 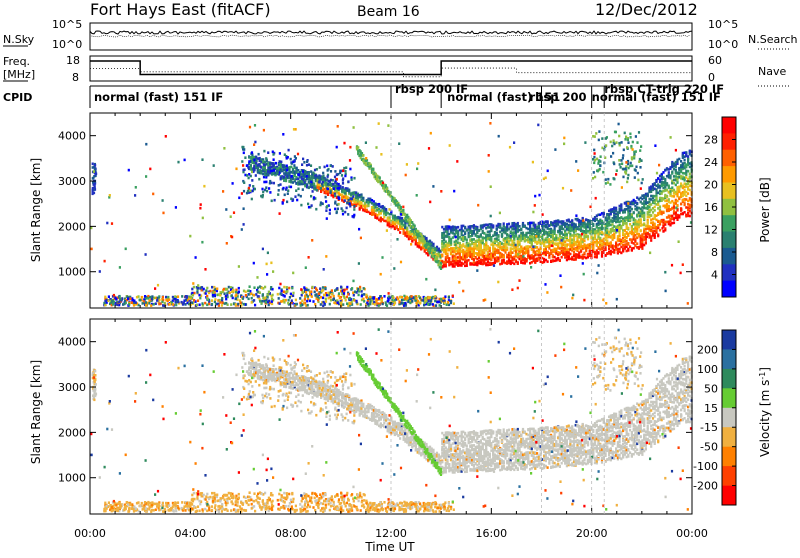 I want to click on nsky-label: N.Sky, so click(x=19, y=39).